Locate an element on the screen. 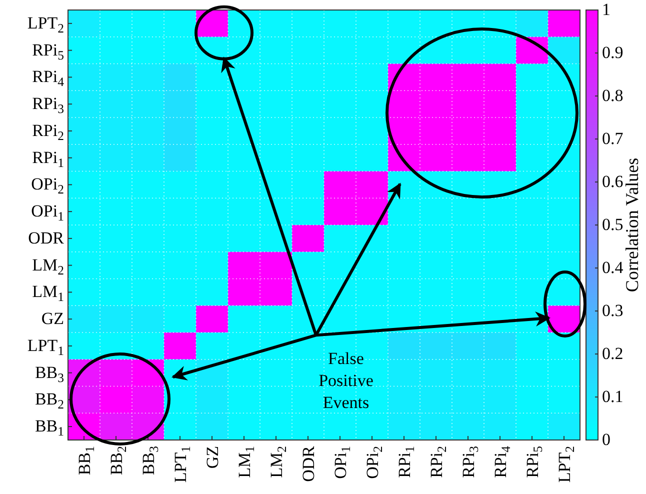 The width and height of the screenshot is (646, 494). y-tick-label: GZ is located at coordinates (52, 318).